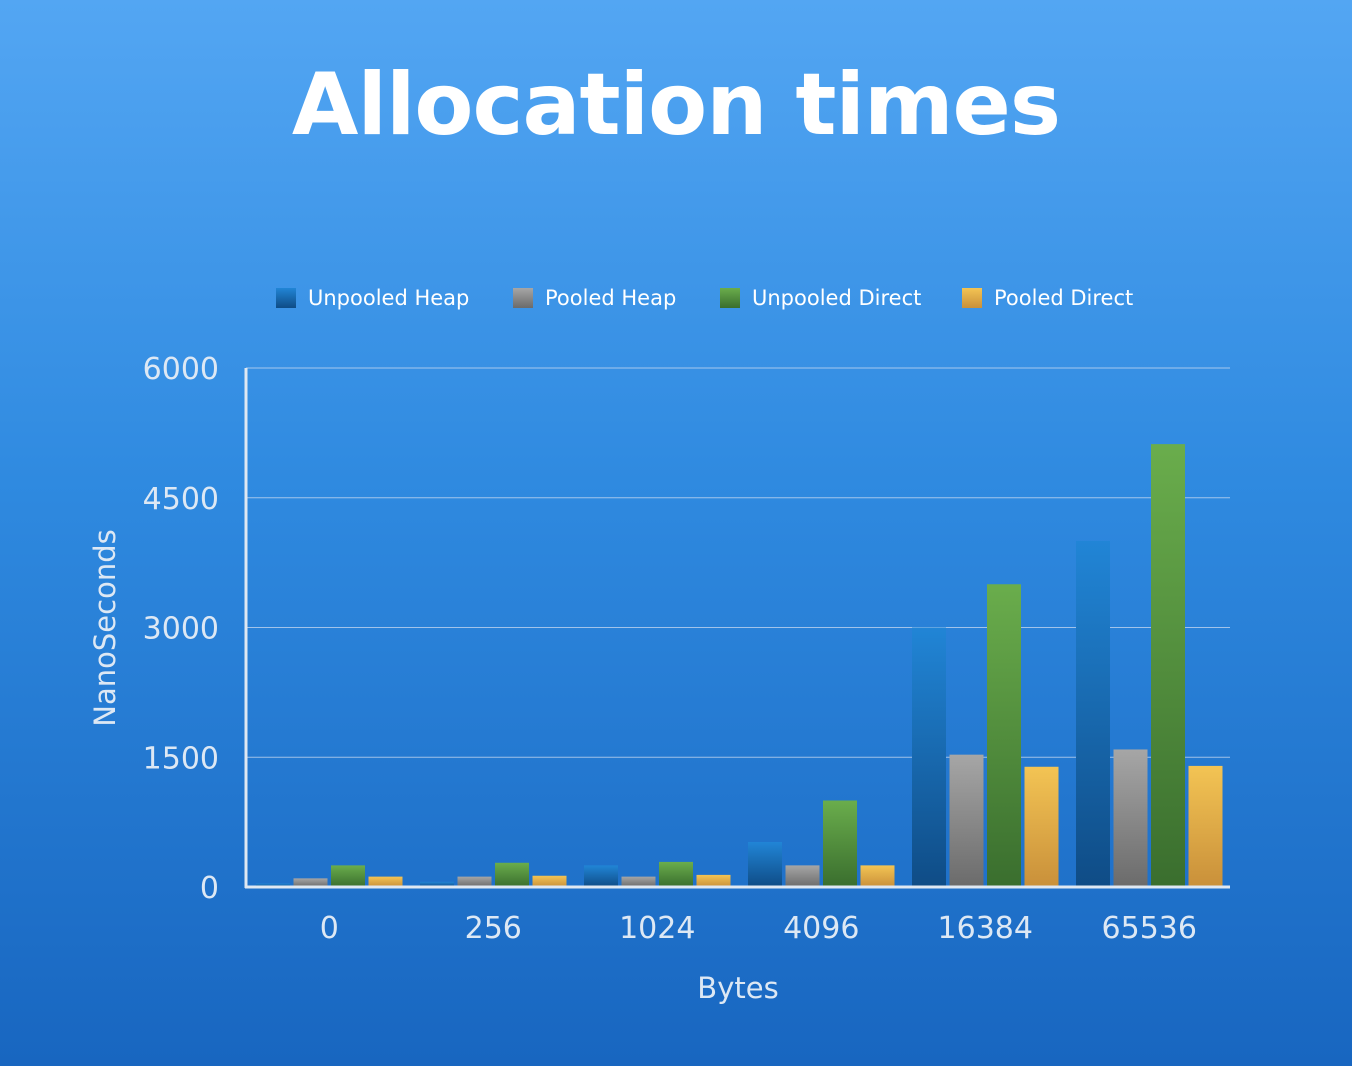 Image resolution: width=1352 pixels, height=1066 pixels. Describe the element at coordinates (985, 928) in the screenshot. I see `x-tick-label: 16384` at that location.